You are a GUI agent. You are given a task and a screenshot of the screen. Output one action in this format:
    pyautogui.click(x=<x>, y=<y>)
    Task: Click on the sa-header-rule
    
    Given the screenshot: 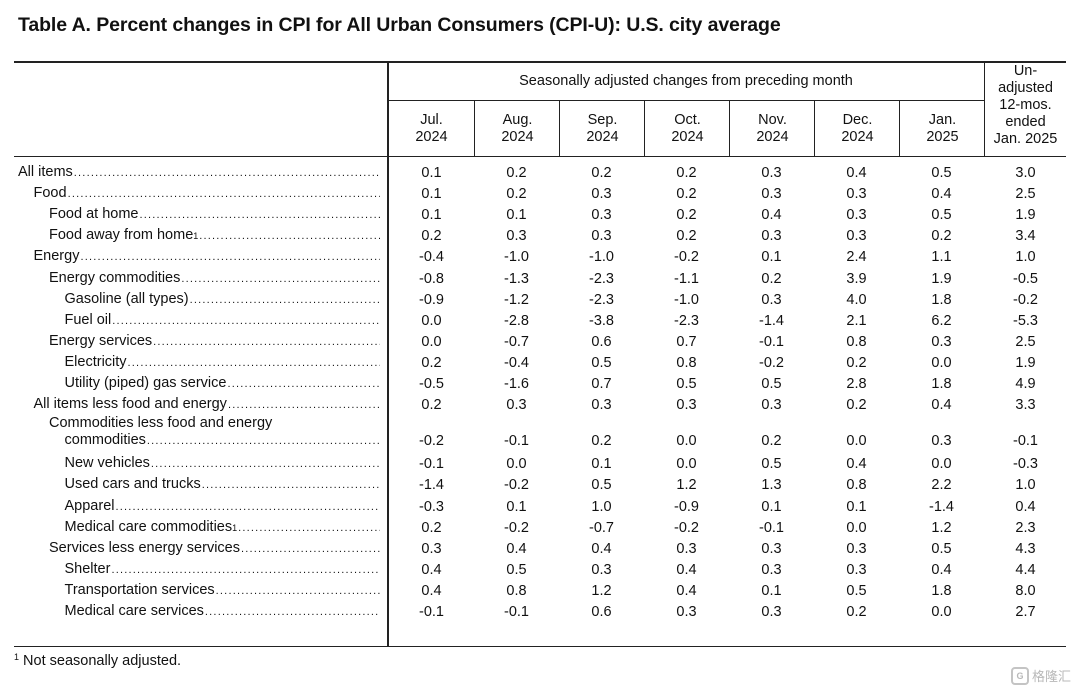 What is the action you would take?
    pyautogui.click(x=686, y=100)
    